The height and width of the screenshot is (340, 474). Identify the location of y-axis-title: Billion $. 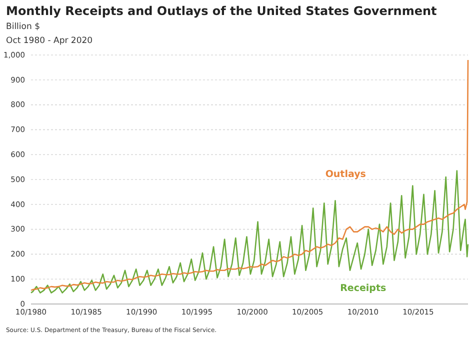
(23, 27).